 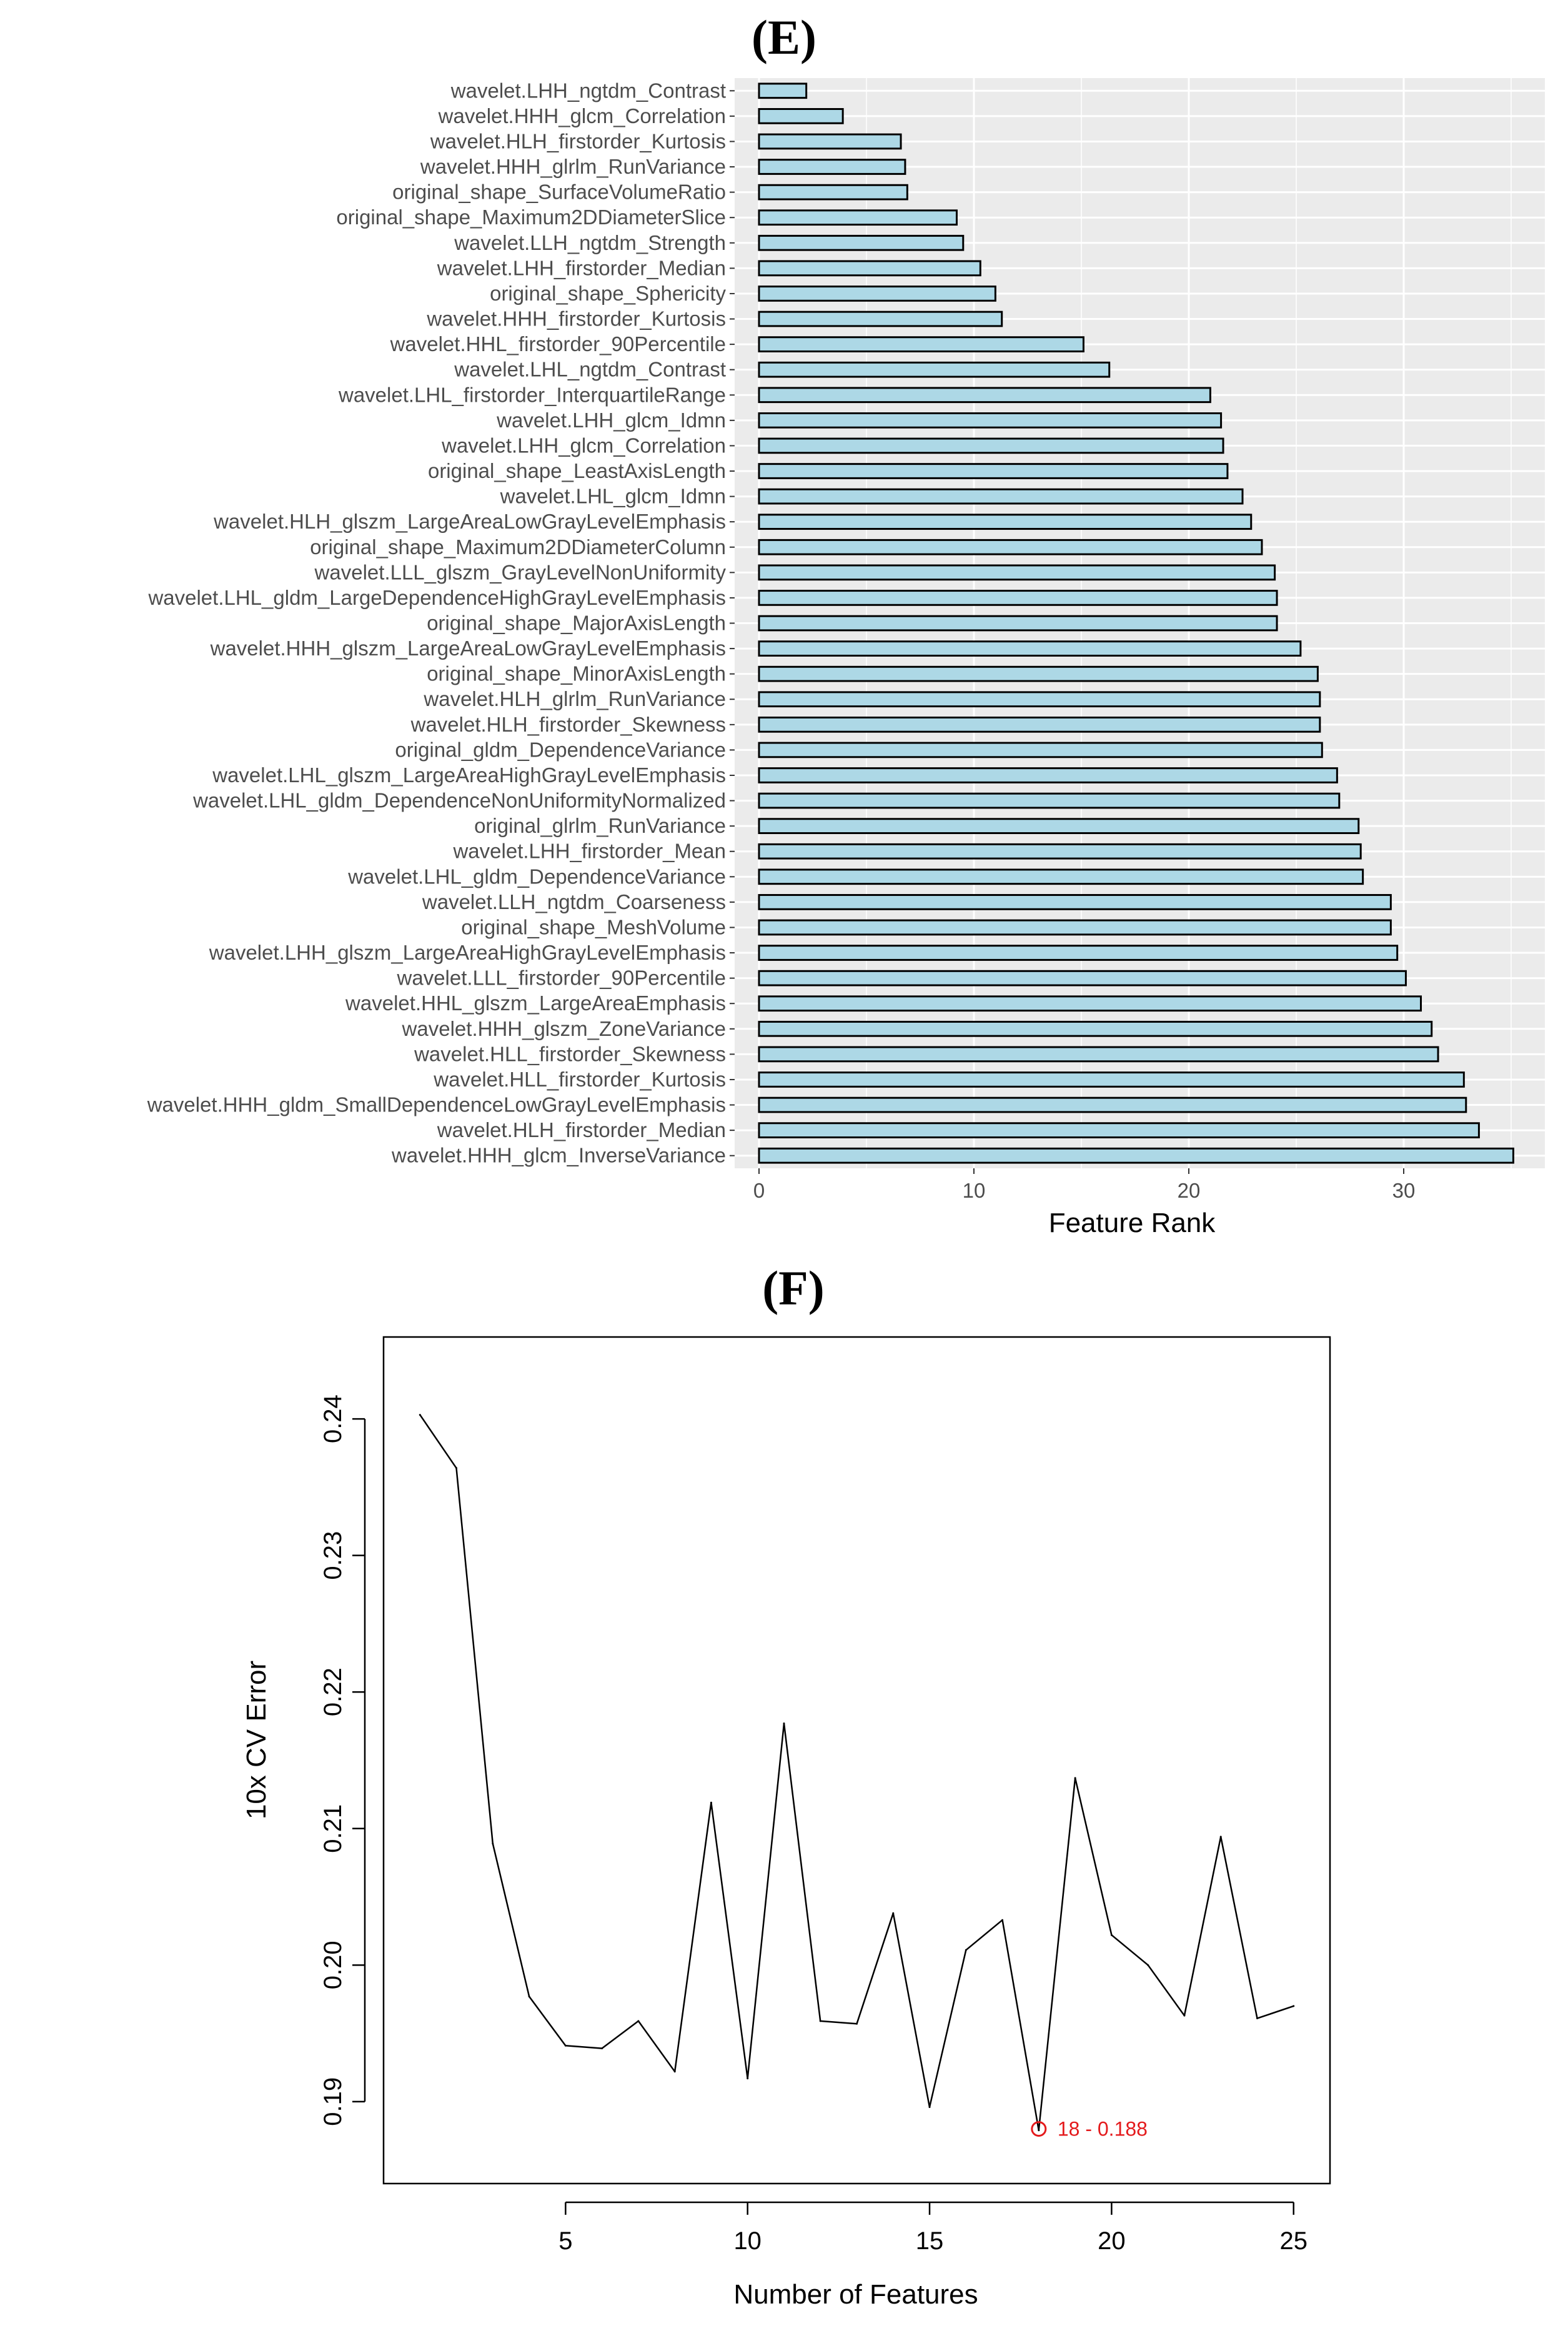 What do you see at coordinates (1404, 1190) in the screenshot?
I see `panel-e-x-tick-label: 30` at bounding box center [1404, 1190].